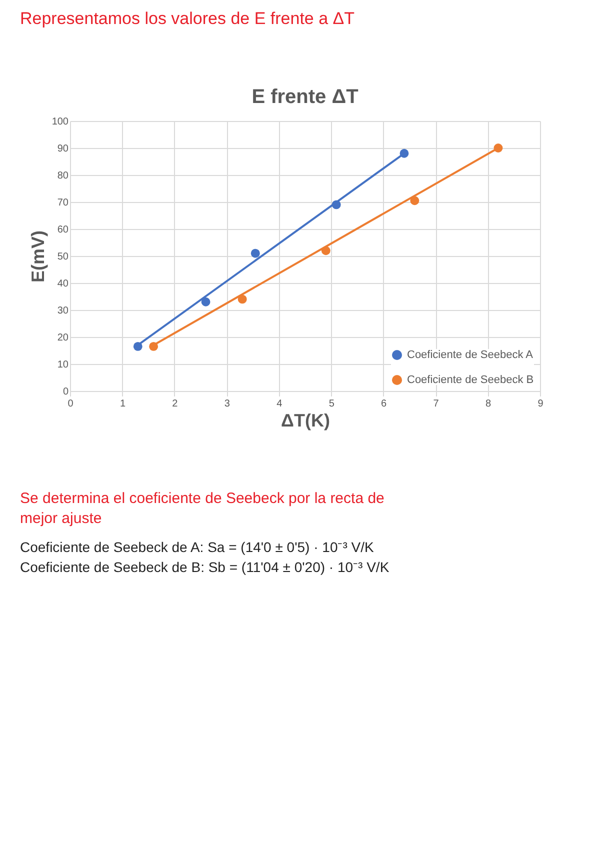 The width and height of the screenshot is (599, 848). Describe the element at coordinates (187, 18) in the screenshot. I see `text: Representamos los valores de E frente a ΔT` at that location.